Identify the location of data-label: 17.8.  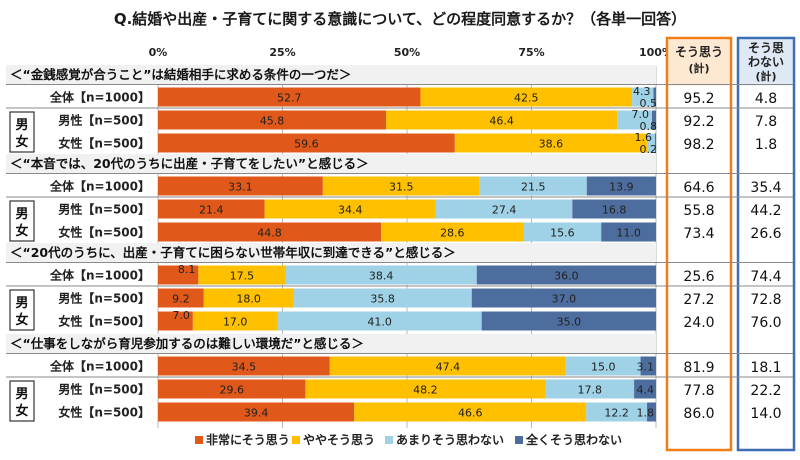
(590, 390).